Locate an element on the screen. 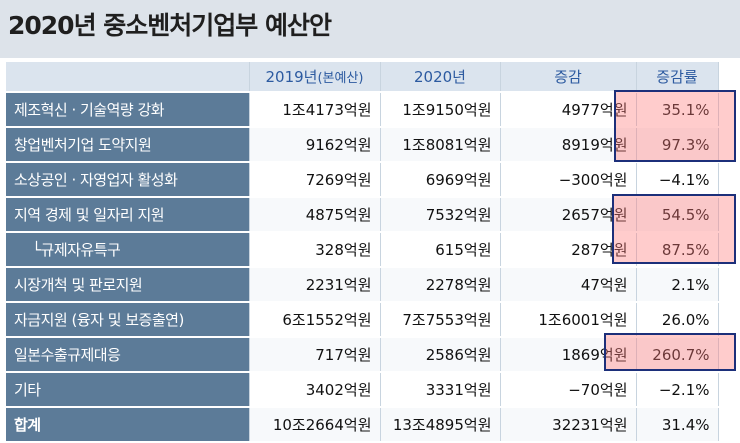 This screenshot has height=443, width=740. cell-change: −300억원 is located at coordinates (568, 180).